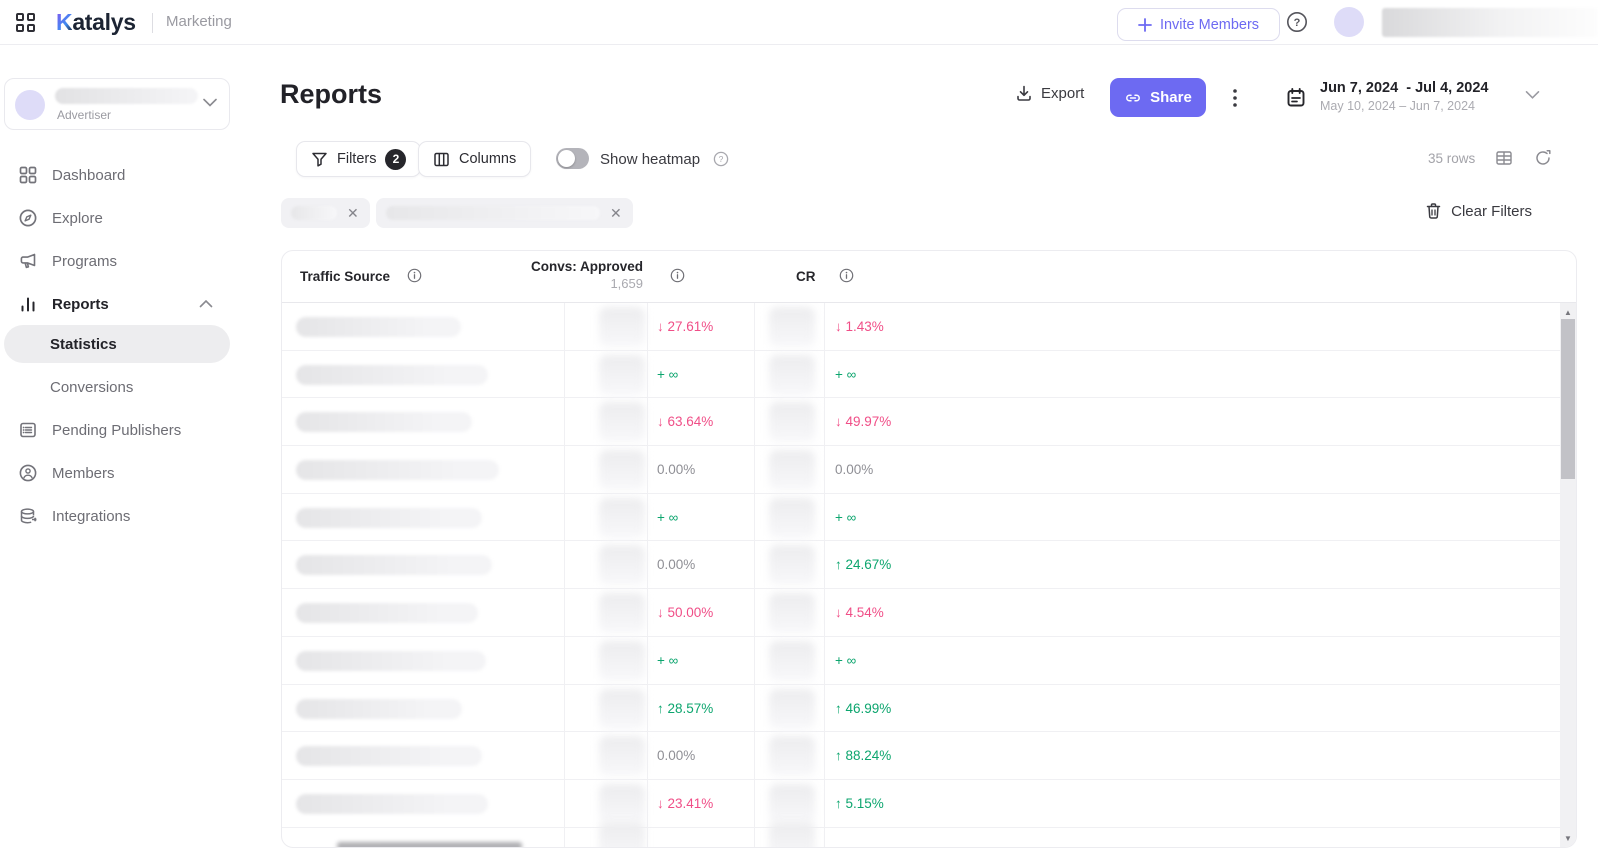  I want to click on user-name-redacted, so click(1490, 22).